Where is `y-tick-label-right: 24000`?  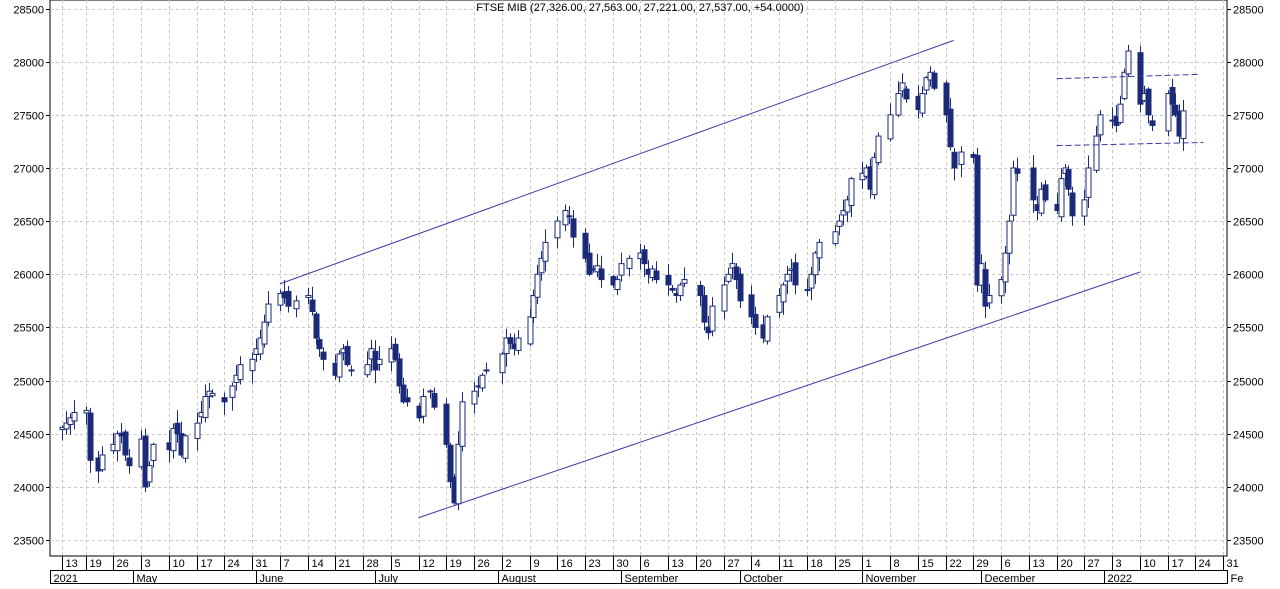 y-tick-label-right: 24000 is located at coordinates (1248, 489).